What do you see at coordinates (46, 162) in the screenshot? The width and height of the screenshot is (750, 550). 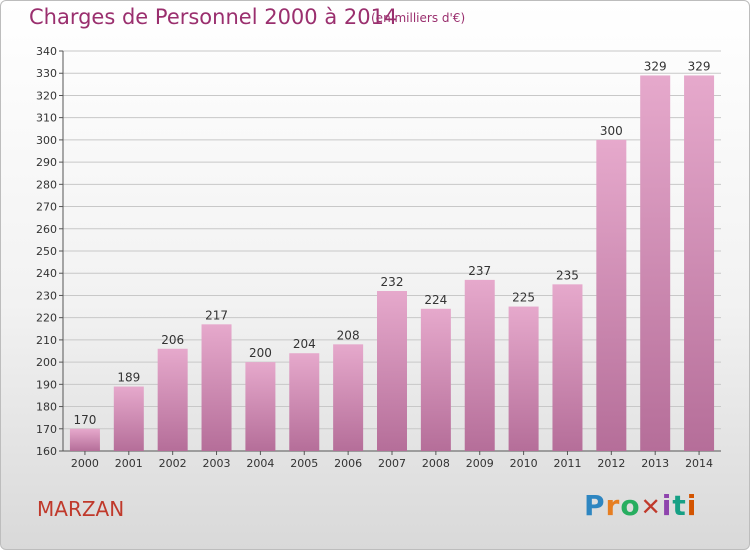 I see `y-tick-label: 290` at bounding box center [46, 162].